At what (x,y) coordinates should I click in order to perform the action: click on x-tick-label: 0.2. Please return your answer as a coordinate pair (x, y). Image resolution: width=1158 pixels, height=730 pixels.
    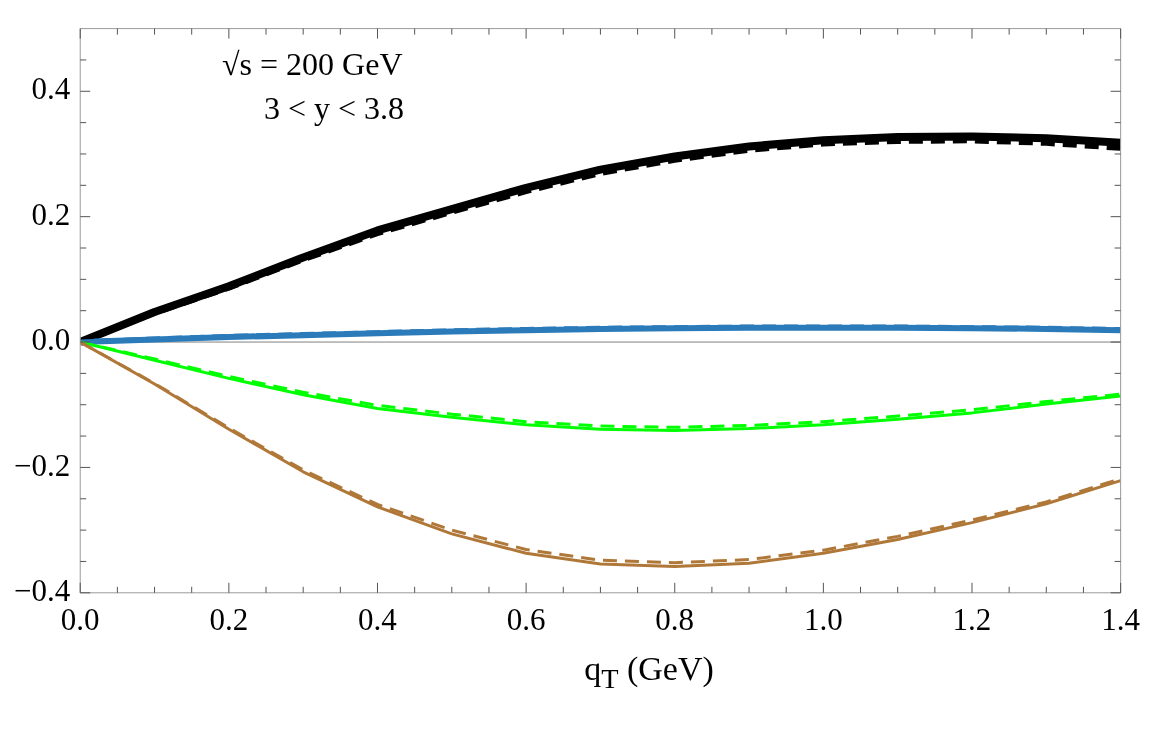
    Looking at the image, I should click on (229, 619).